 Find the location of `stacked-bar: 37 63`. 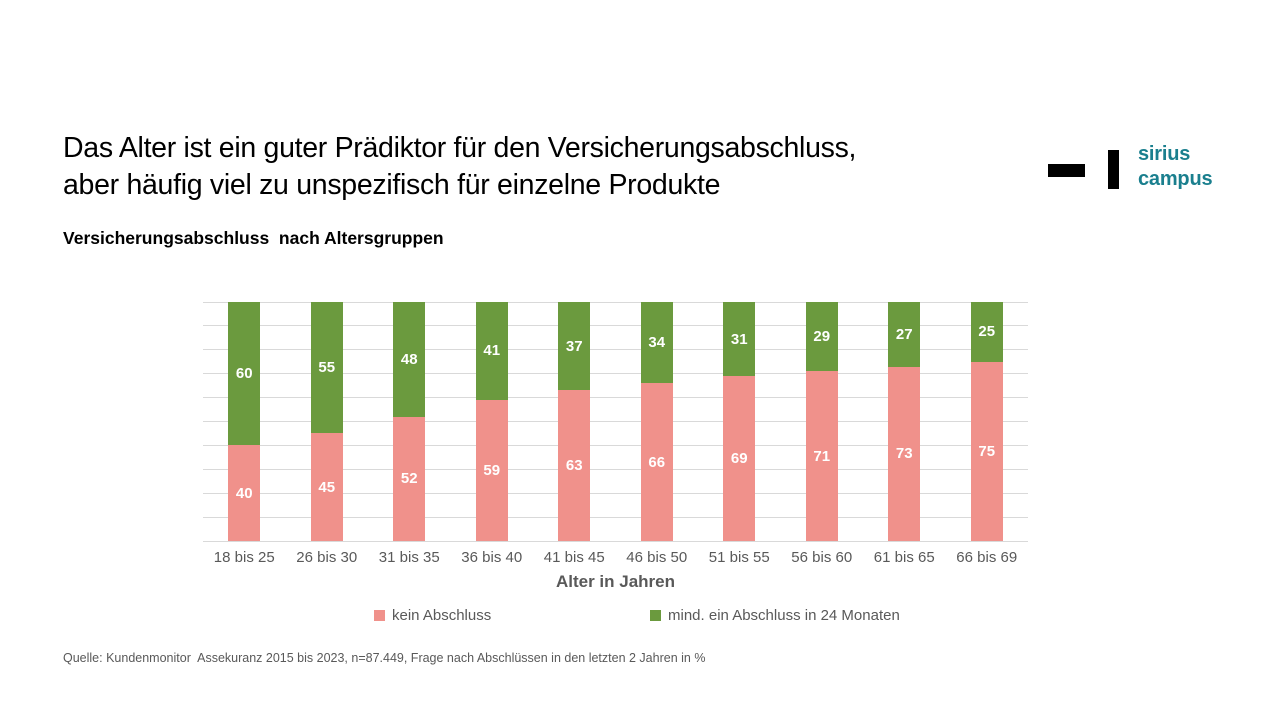

stacked-bar: 37 63 is located at coordinates (574, 421).